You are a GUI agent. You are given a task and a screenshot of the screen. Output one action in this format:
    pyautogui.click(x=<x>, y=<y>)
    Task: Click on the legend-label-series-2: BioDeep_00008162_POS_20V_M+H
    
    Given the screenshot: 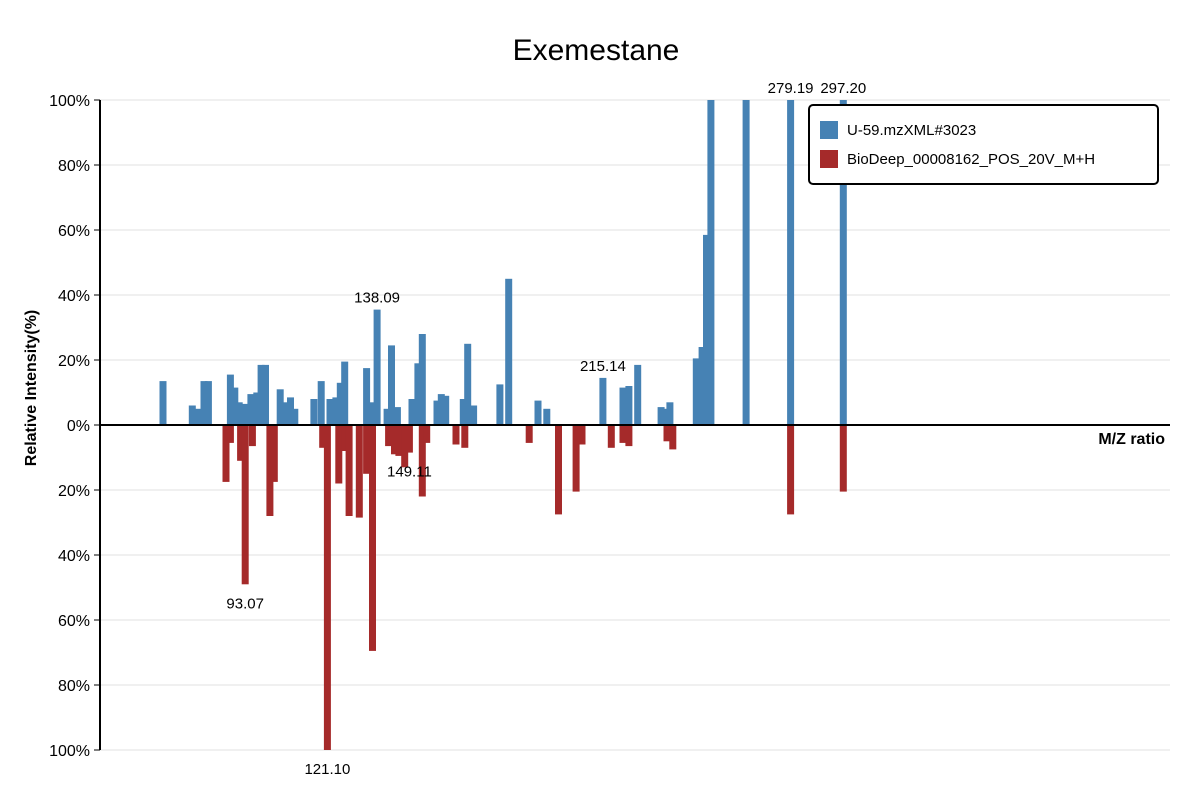 What is the action you would take?
    pyautogui.click(x=971, y=159)
    